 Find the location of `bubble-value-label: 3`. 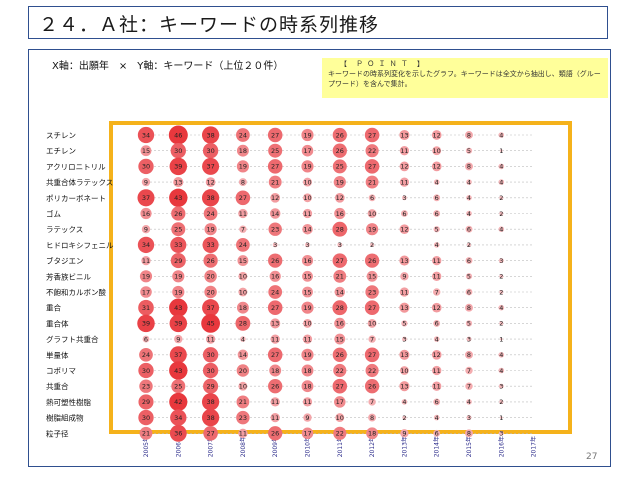

bubble-value-label: 3 is located at coordinates (469, 418).